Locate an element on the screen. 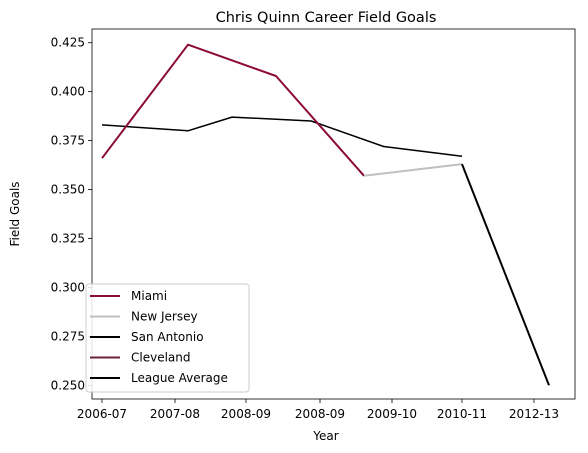  y-tick-label: 0.375 is located at coordinates (68, 141).